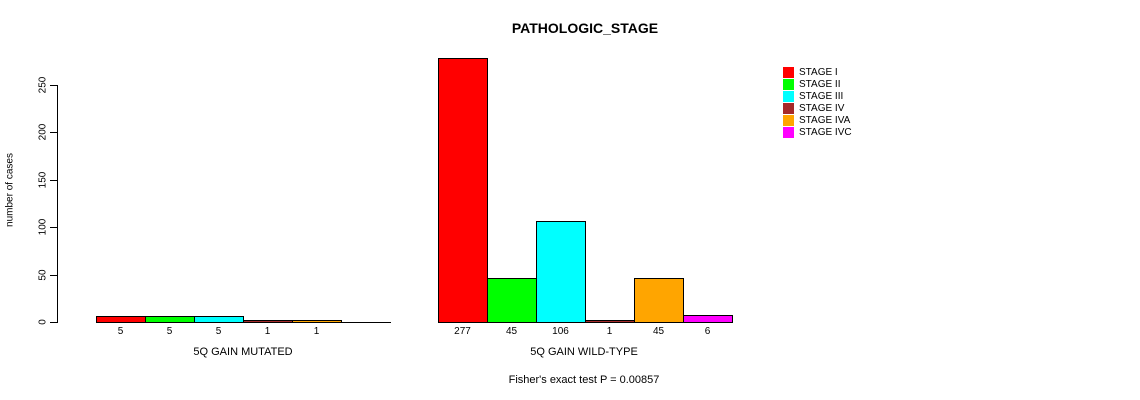  I want to click on bar-value-label: 6, so click(707, 331).